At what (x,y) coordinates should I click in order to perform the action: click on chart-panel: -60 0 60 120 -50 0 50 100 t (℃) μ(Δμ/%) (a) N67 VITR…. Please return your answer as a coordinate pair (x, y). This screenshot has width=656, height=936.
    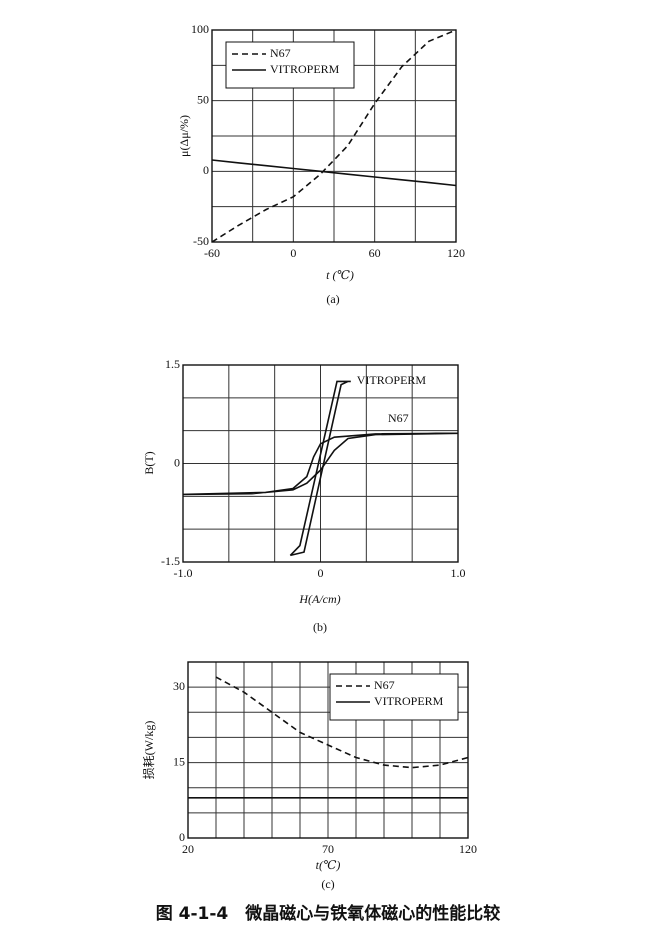
    Looking at the image, I should click on (321, 164).